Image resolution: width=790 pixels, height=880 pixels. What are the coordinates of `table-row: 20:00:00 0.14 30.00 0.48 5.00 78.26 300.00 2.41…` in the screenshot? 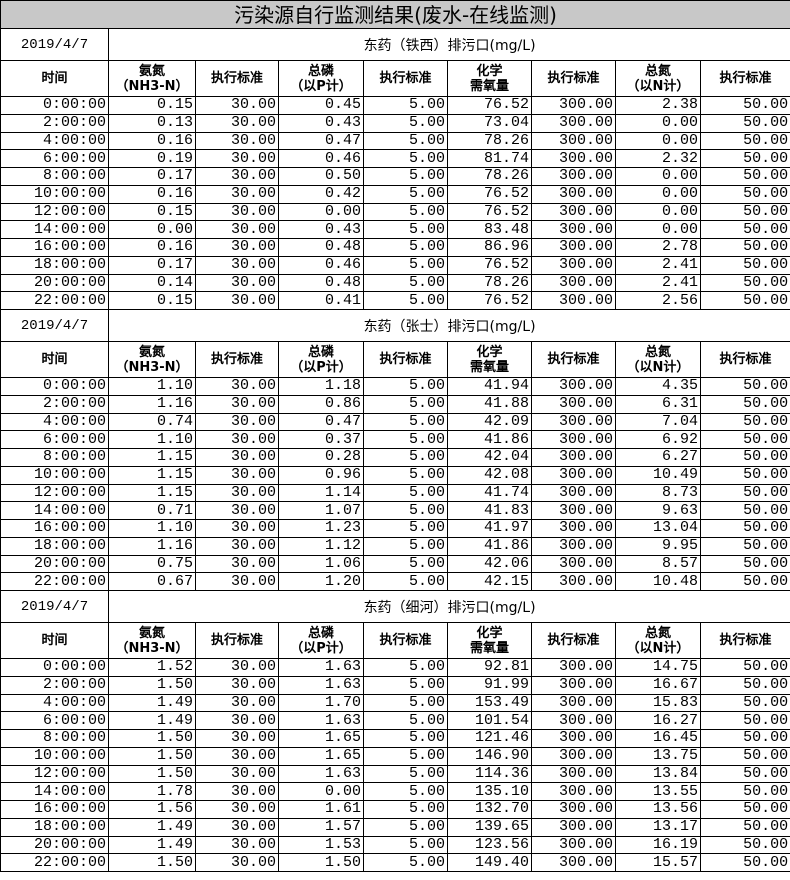 It's located at (395, 283).